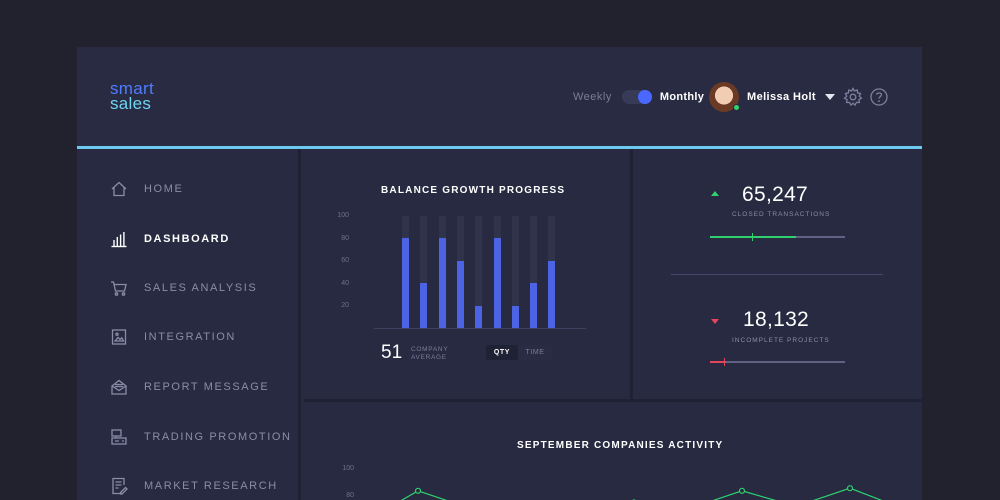 This screenshot has width=1000, height=500. What do you see at coordinates (345, 283) in the screenshot?
I see `y-tick-label: 40` at bounding box center [345, 283].